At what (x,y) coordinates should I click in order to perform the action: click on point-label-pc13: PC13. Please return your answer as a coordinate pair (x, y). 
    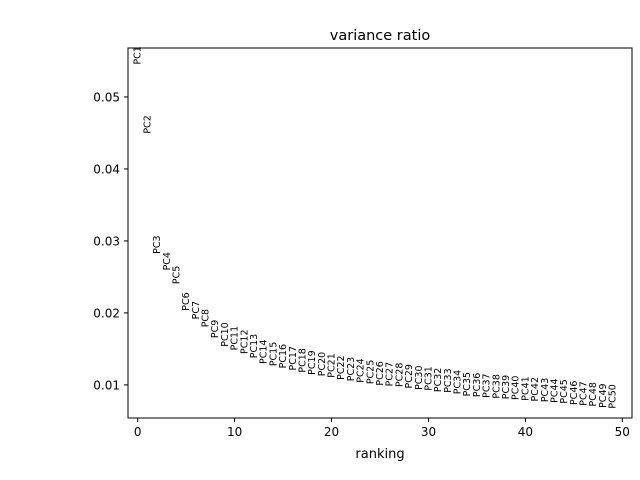
    Looking at the image, I should click on (254, 346).